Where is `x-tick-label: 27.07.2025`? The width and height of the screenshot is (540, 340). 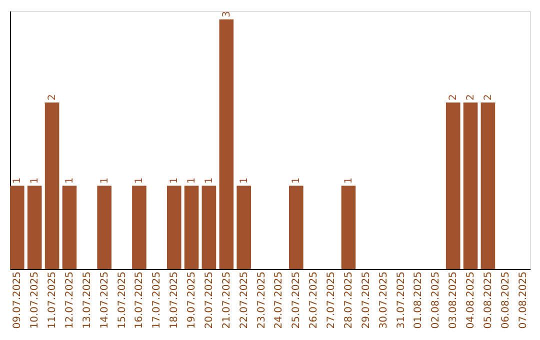
x-tick-label: 27.07.2025 is located at coordinates (332, 300).